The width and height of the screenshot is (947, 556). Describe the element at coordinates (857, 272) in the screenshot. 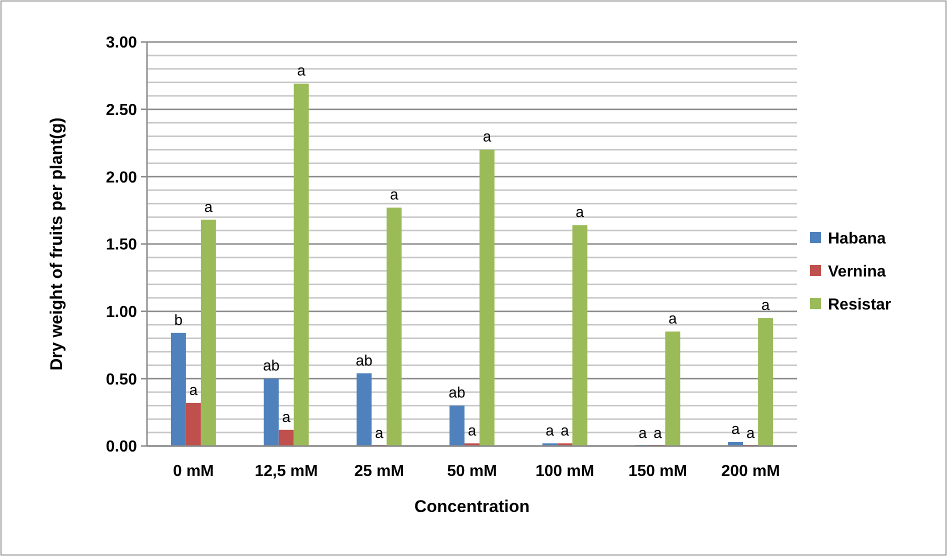

I see `legend-label: Vernina` at that location.